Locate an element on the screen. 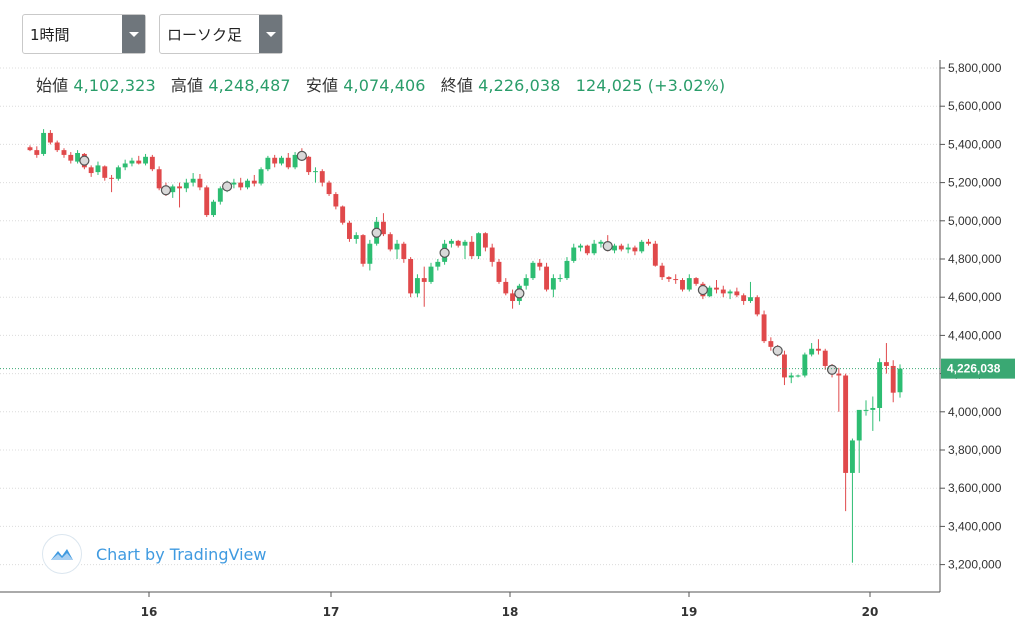 The width and height of the screenshot is (1021, 623). y-tick-label: 5,000,000 is located at coordinates (975, 221).